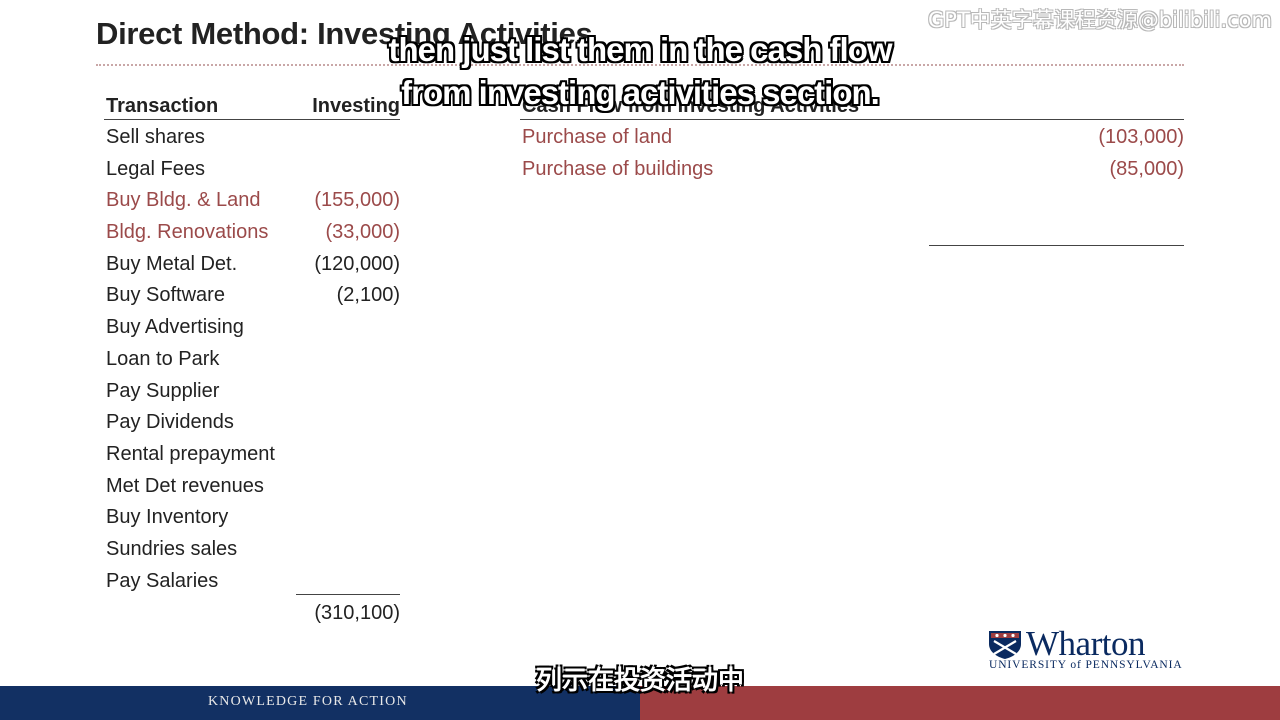 This screenshot has width=1280, height=720. Describe the element at coordinates (253, 518) in the screenshot. I see `list-item: Buy Inventory` at that location.